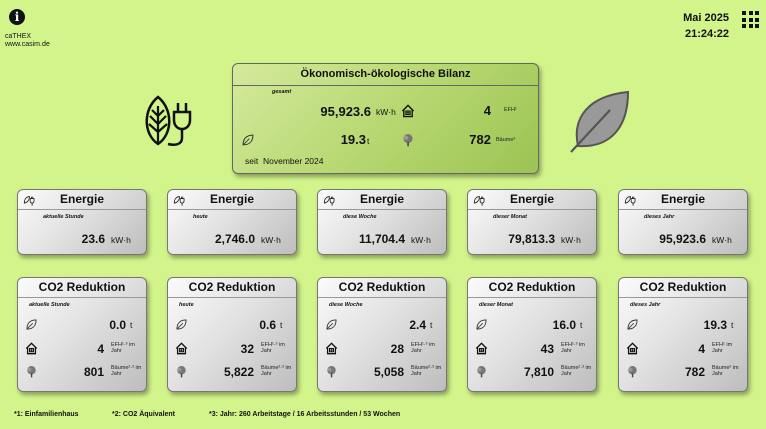 Image resolution: width=766 pixels, height=429 pixels. What do you see at coordinates (487, 110) in the screenshot?
I see `summary-efh-value: 4` at bounding box center [487, 110].